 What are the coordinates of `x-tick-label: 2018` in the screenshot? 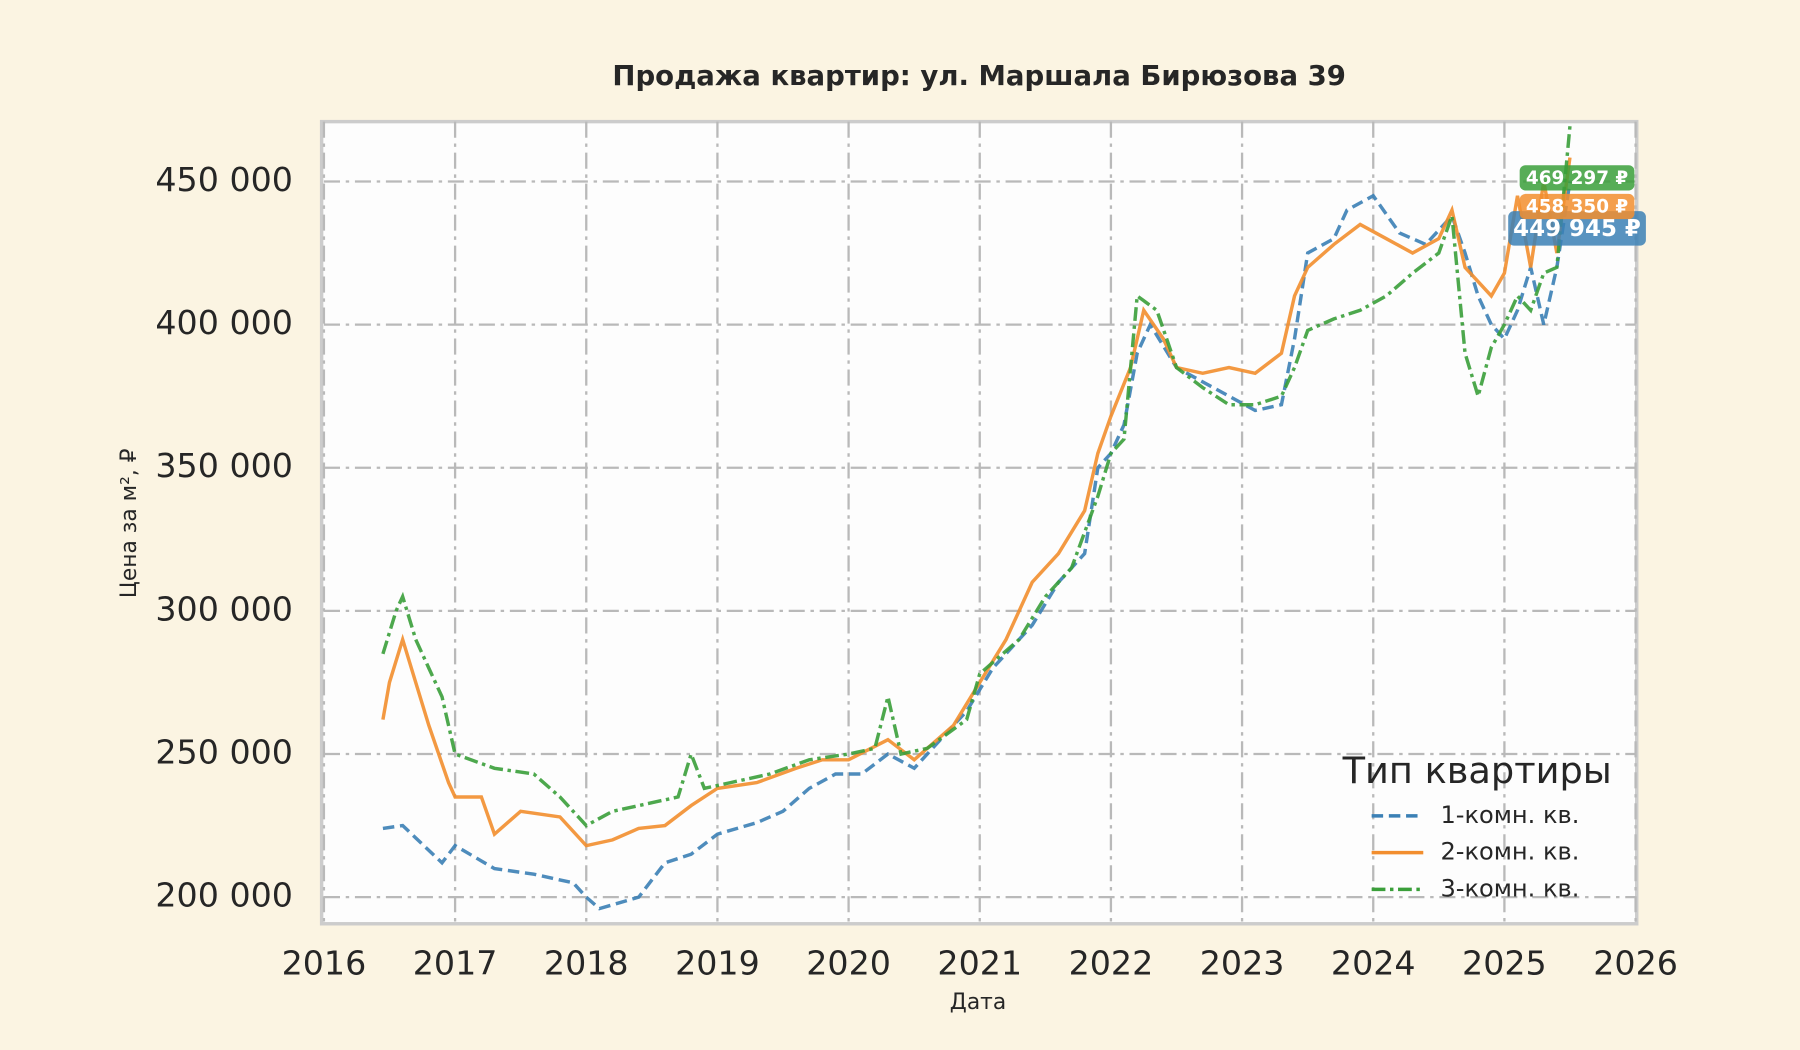 It's located at (586, 963).